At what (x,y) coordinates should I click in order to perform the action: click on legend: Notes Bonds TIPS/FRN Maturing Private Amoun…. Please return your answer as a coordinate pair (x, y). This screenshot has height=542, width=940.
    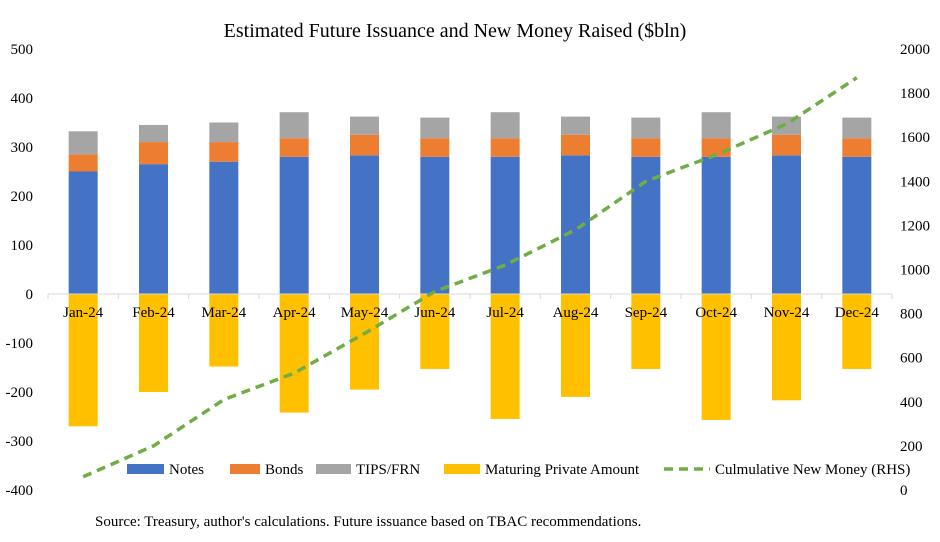
    Looking at the image, I should click on (518, 470).